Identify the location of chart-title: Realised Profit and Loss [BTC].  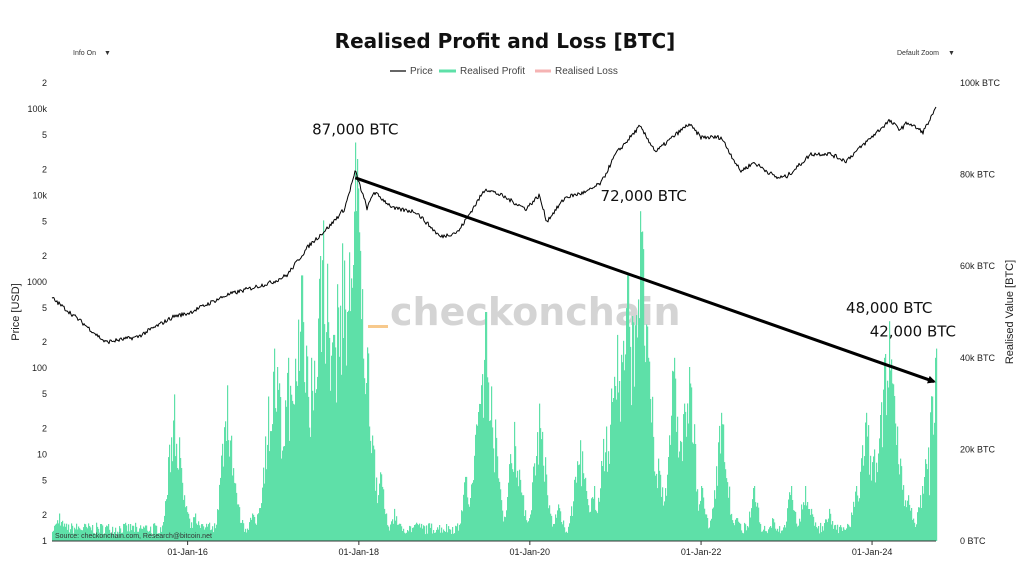
(505, 41).